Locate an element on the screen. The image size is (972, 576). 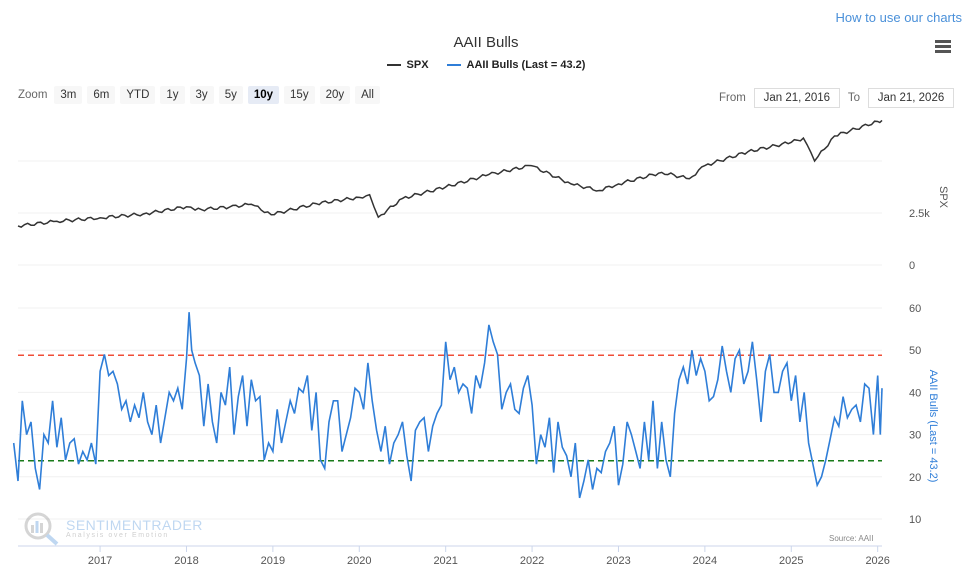
svg-text: 2019 is located at coordinates (273, 561).